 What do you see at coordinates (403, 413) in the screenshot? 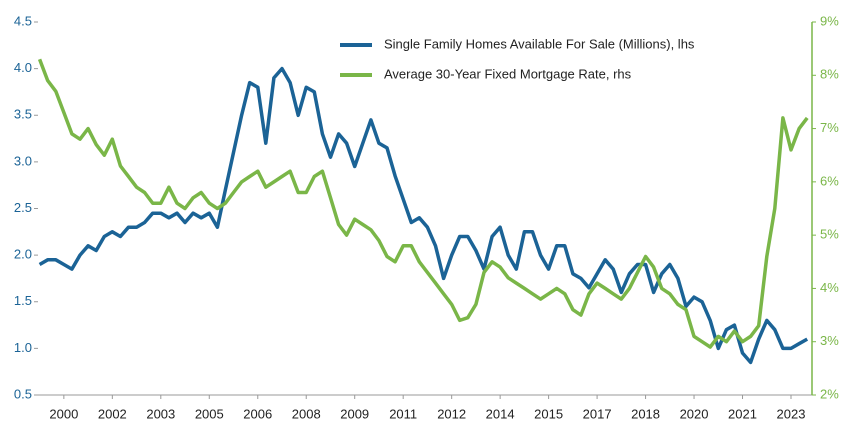
I see `x-tick-label: 2011` at bounding box center [403, 413].